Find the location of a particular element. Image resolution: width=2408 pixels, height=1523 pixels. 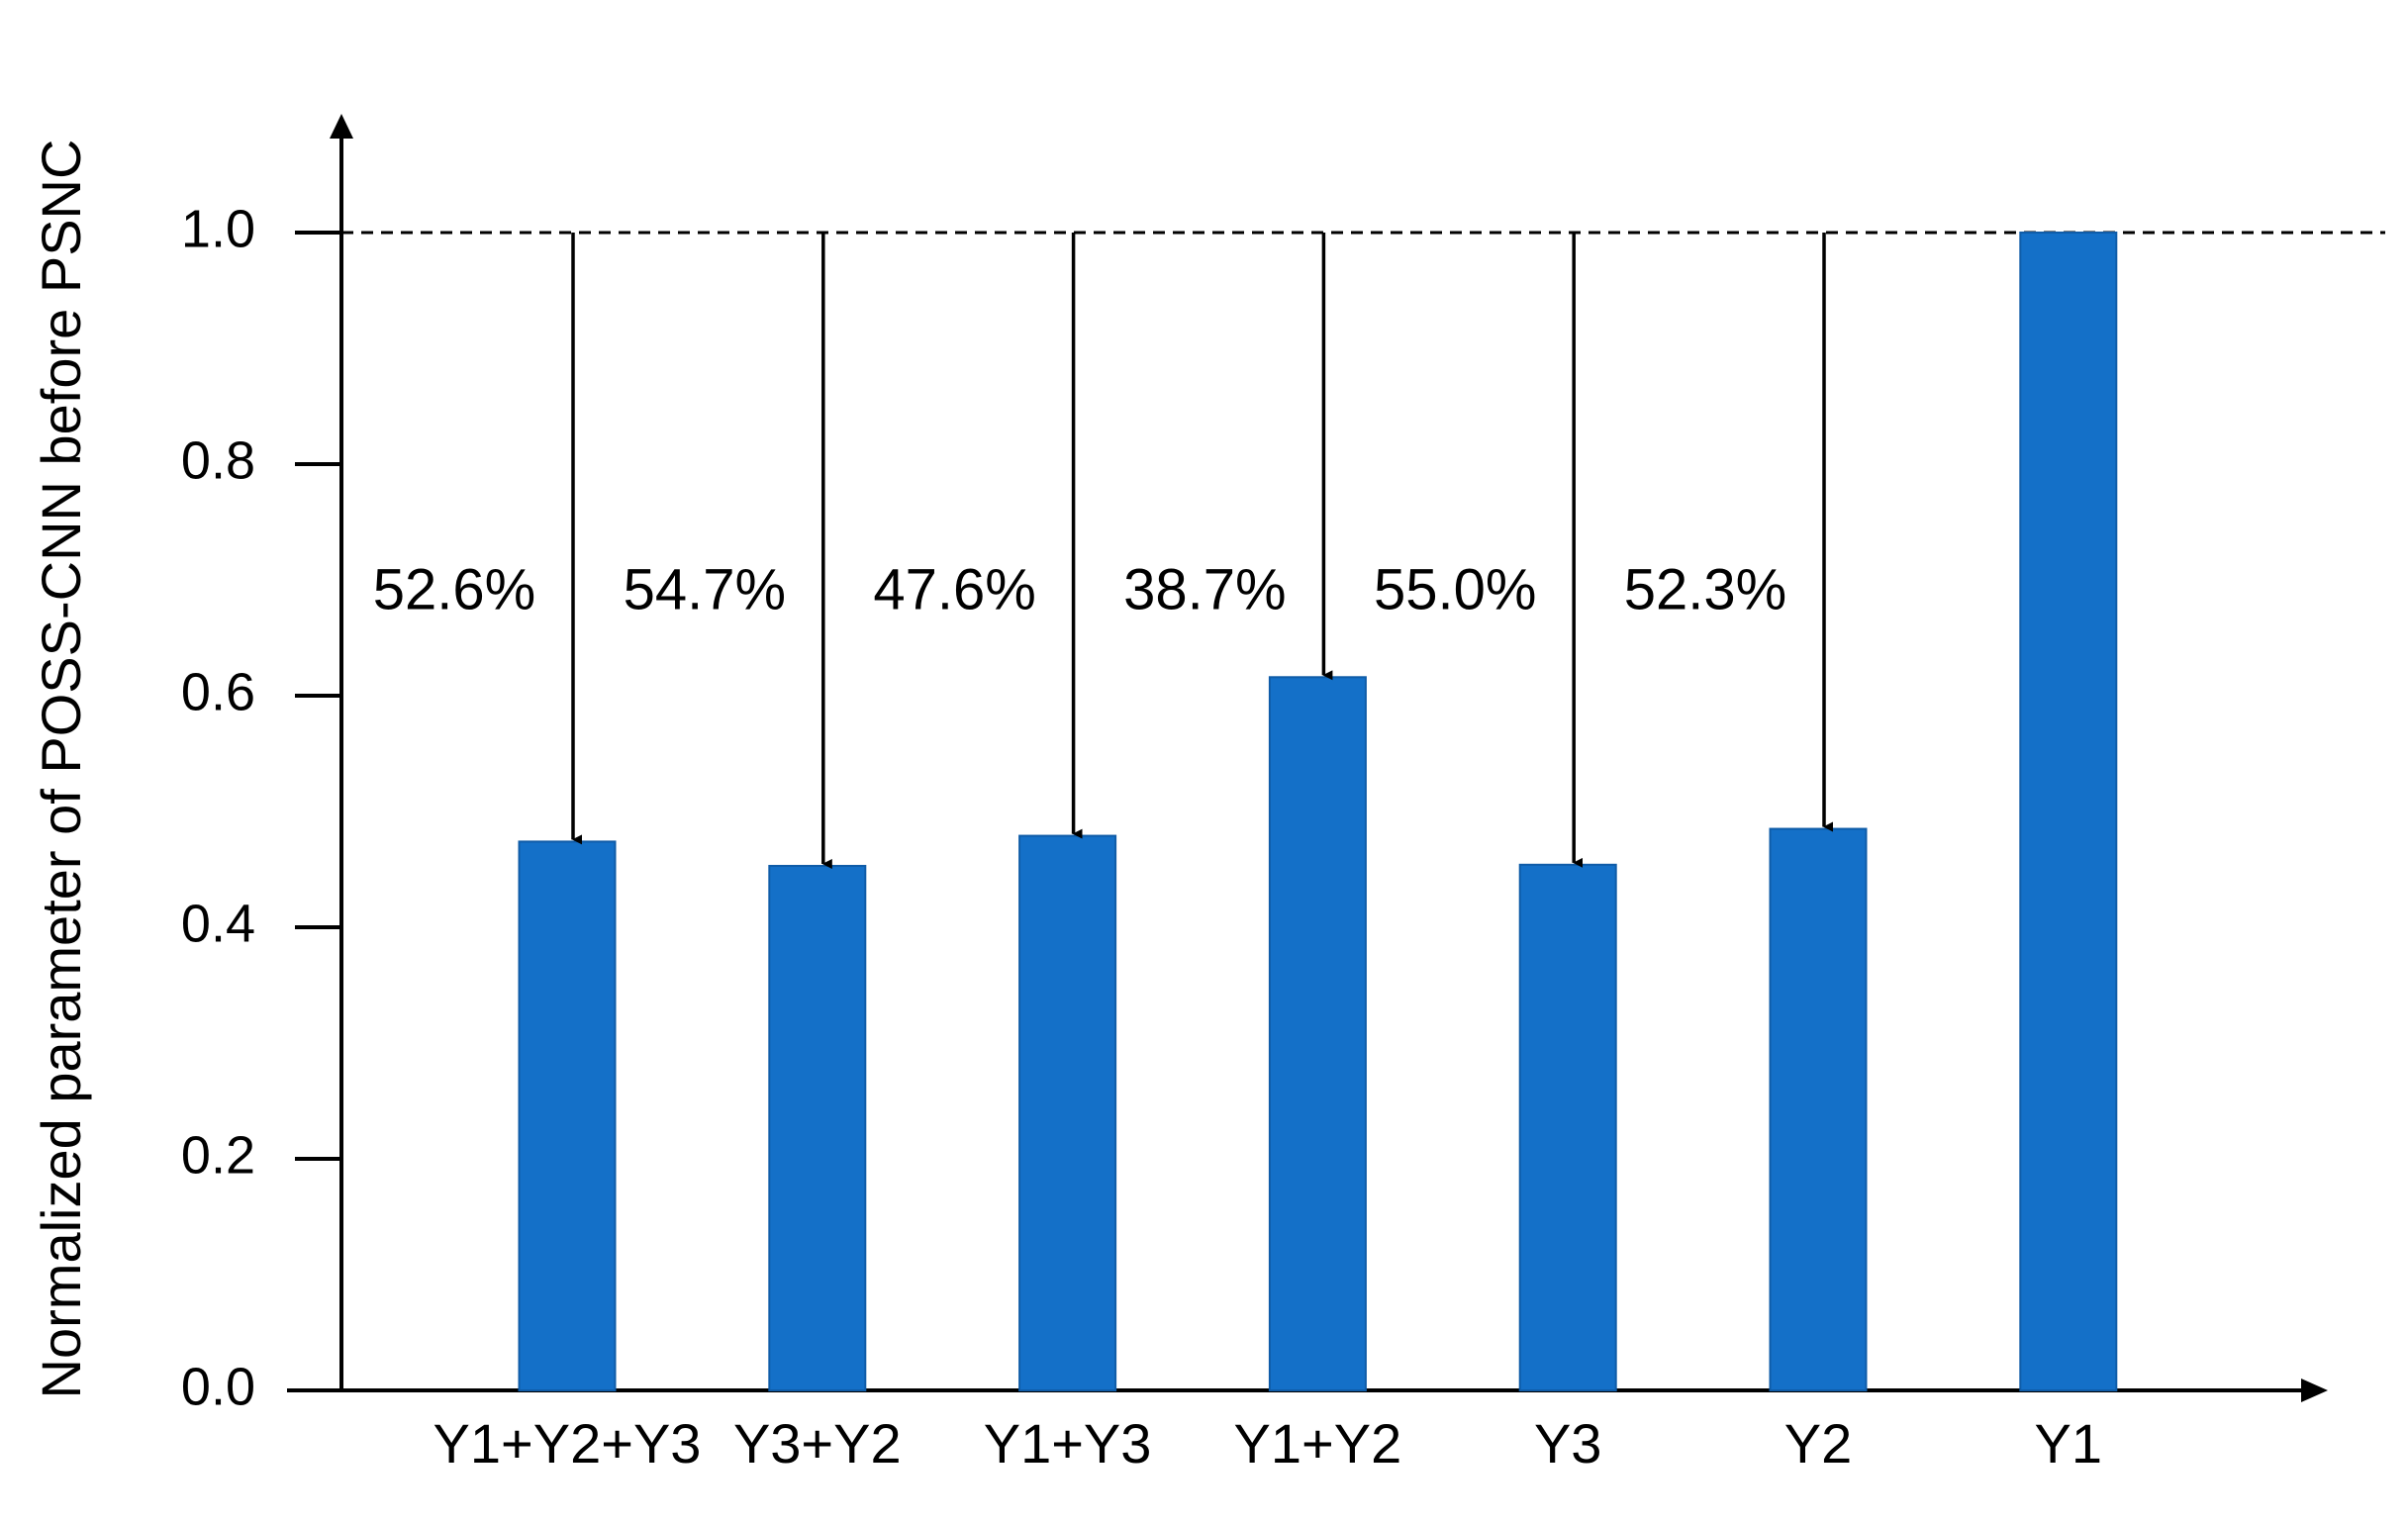

y-tick-label: 0.2 is located at coordinates (218, 1155).